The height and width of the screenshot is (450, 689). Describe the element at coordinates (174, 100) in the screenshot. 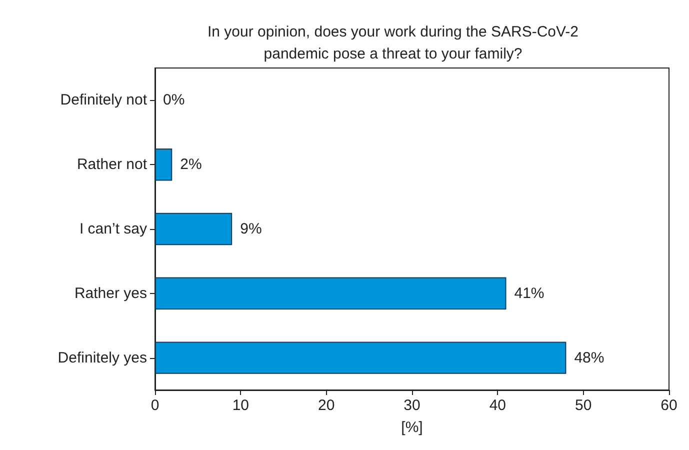

I see `data-label: 0%` at that location.